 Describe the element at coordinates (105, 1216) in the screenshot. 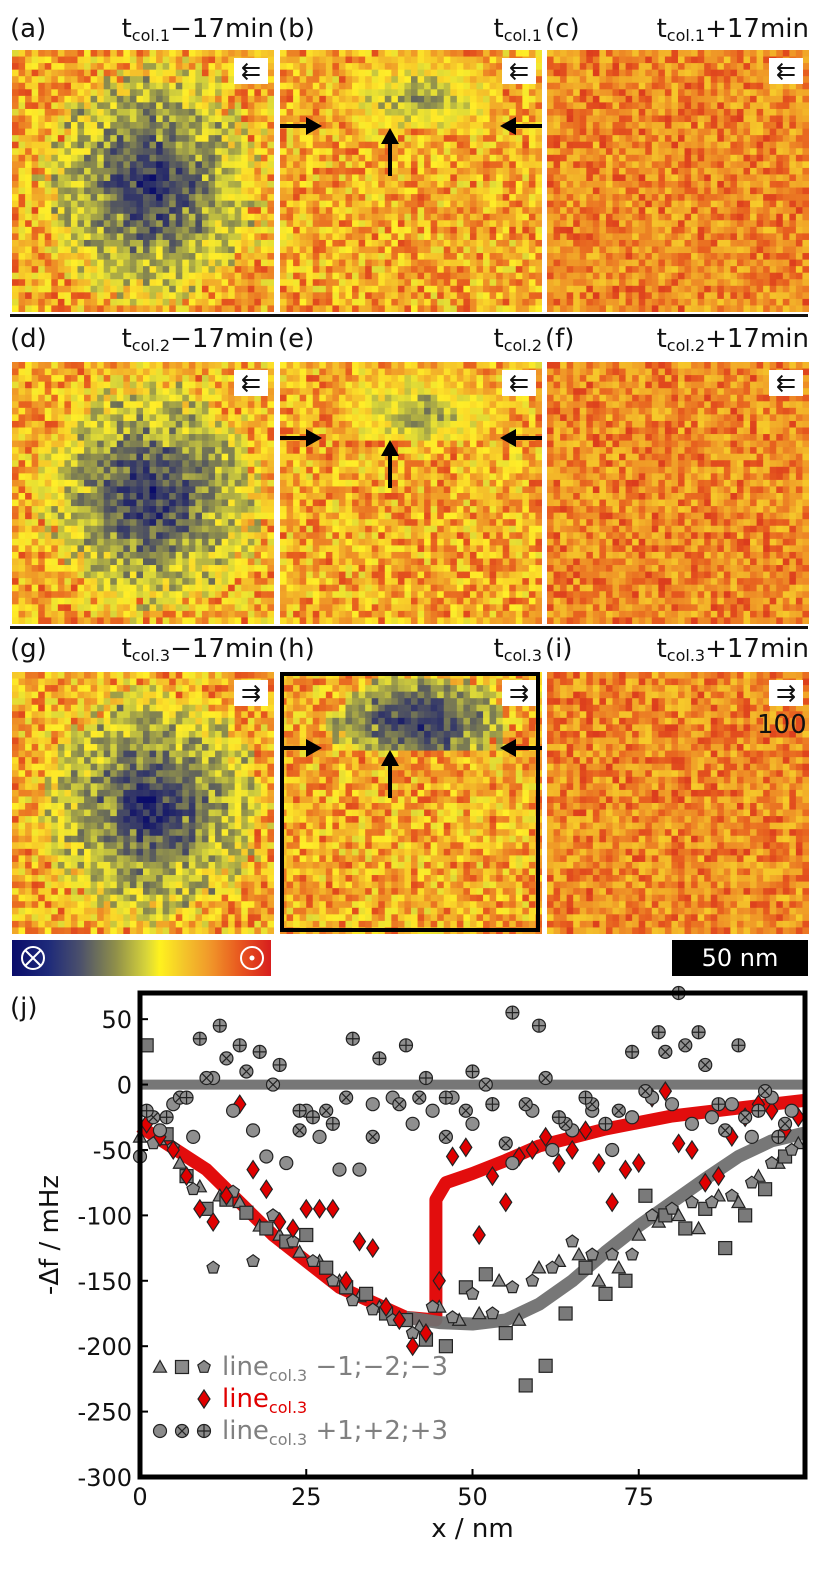

I see `y-tick-label: -100` at that location.